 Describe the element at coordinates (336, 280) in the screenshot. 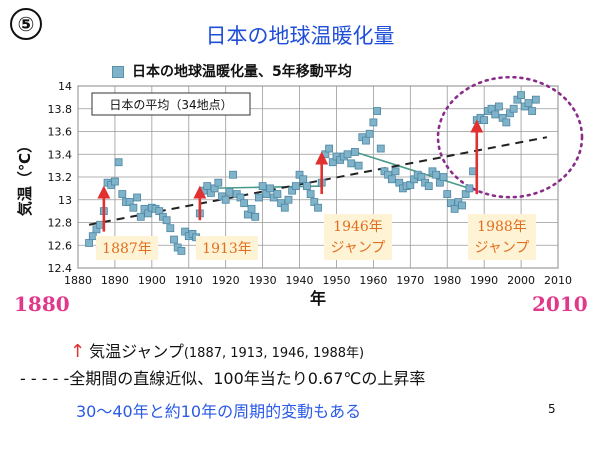

I see `x-tick-label: 1950` at that location.